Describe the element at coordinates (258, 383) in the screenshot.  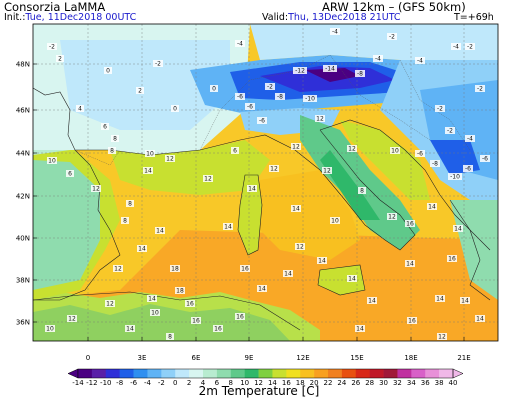
I see `colorbar-label: 12` at that location.